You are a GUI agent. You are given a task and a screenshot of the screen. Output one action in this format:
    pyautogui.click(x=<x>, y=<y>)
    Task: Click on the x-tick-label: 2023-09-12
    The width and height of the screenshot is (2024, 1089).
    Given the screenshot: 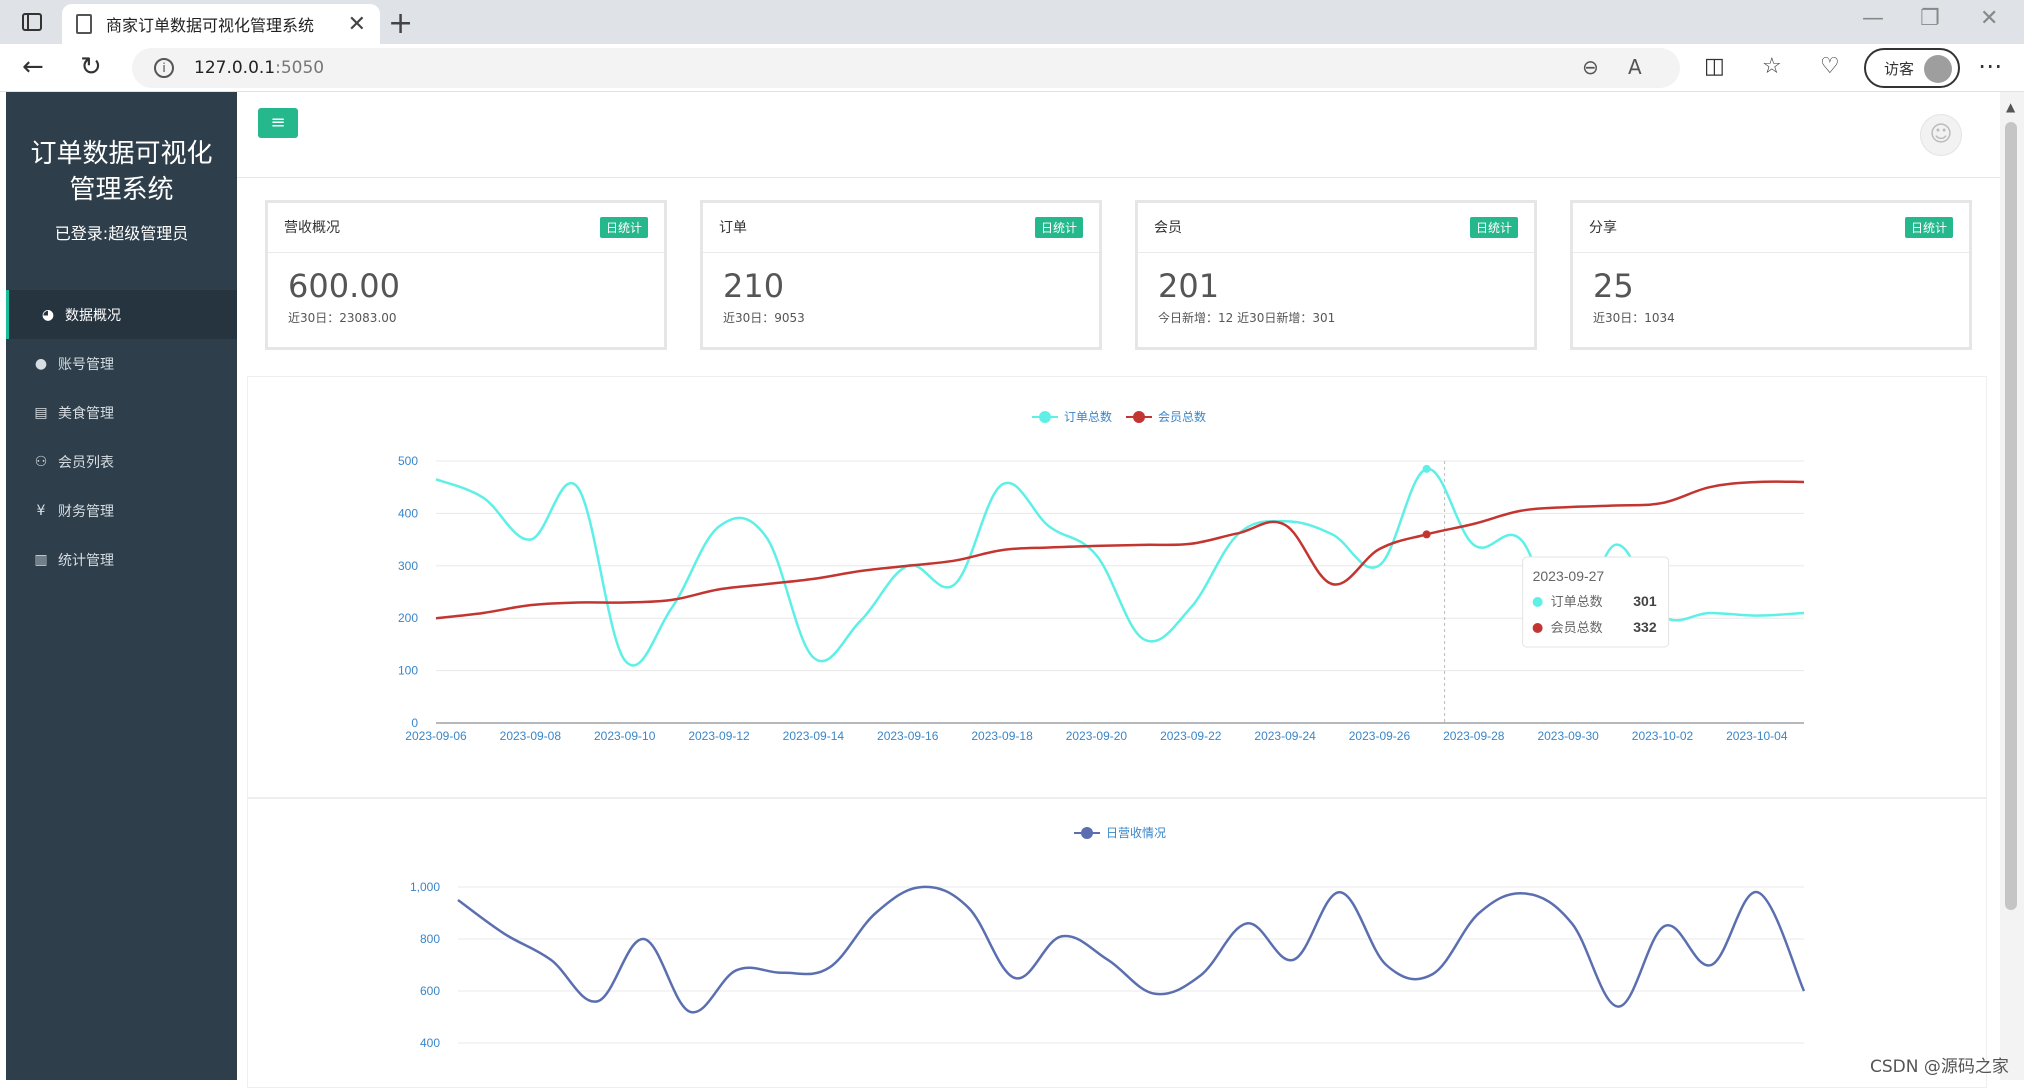 What is the action you would take?
    pyautogui.click(x=719, y=736)
    